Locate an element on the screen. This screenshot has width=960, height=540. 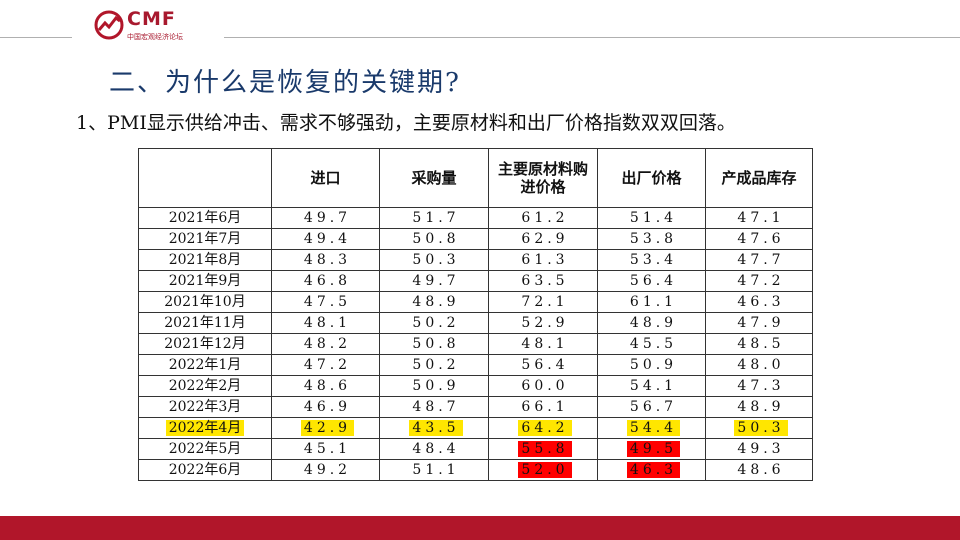
table-row: 2021年10月 47.5 48.9 72.1 61.1 46.3 is located at coordinates (475, 302).